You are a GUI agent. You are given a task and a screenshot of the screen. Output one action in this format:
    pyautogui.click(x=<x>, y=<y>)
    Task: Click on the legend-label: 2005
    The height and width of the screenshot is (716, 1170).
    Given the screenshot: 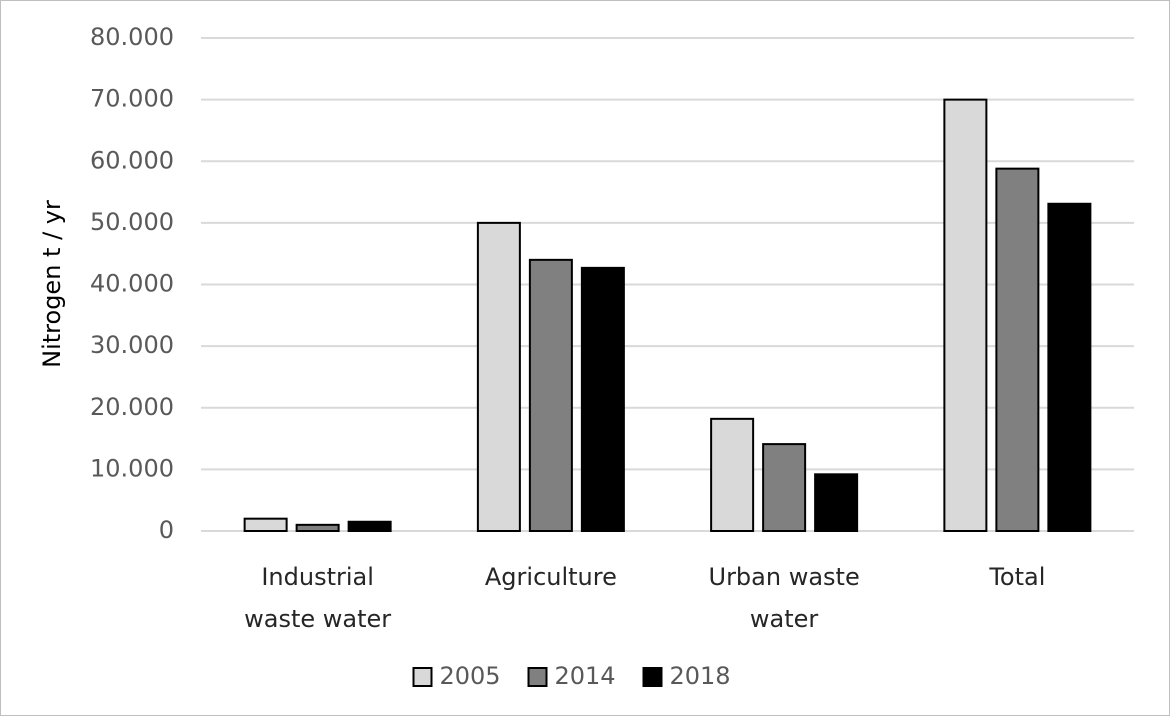 What is the action you would take?
    pyautogui.click(x=470, y=676)
    